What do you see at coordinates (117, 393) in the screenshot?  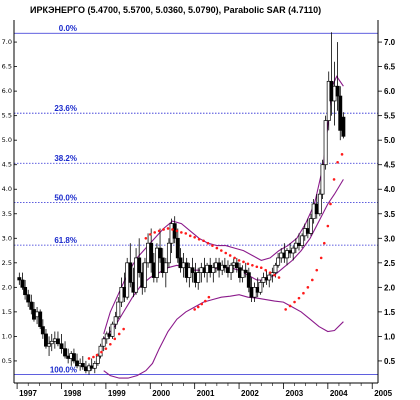 I see `x-tick-label: 1999` at bounding box center [117, 393].